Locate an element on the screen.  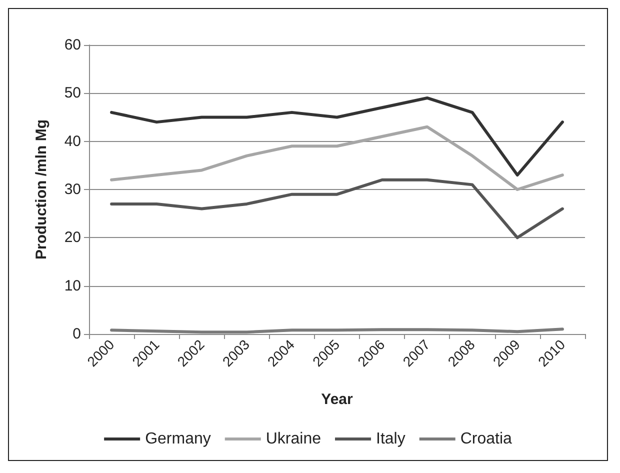
x-axis-title: Year is located at coordinates (337, 399).